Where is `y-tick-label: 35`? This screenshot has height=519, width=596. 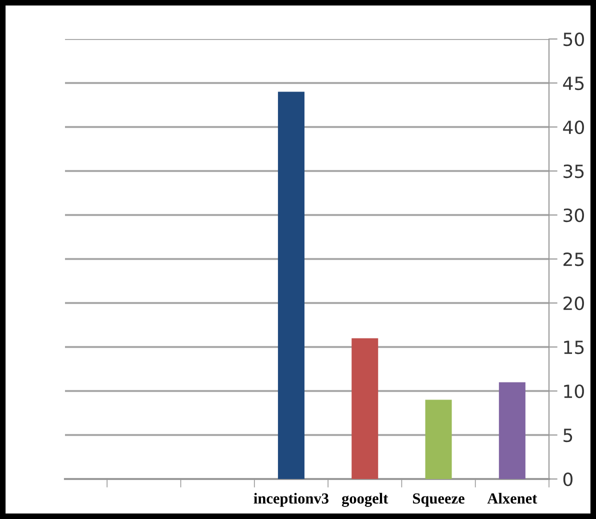 y-tick-label: 35 is located at coordinates (574, 171).